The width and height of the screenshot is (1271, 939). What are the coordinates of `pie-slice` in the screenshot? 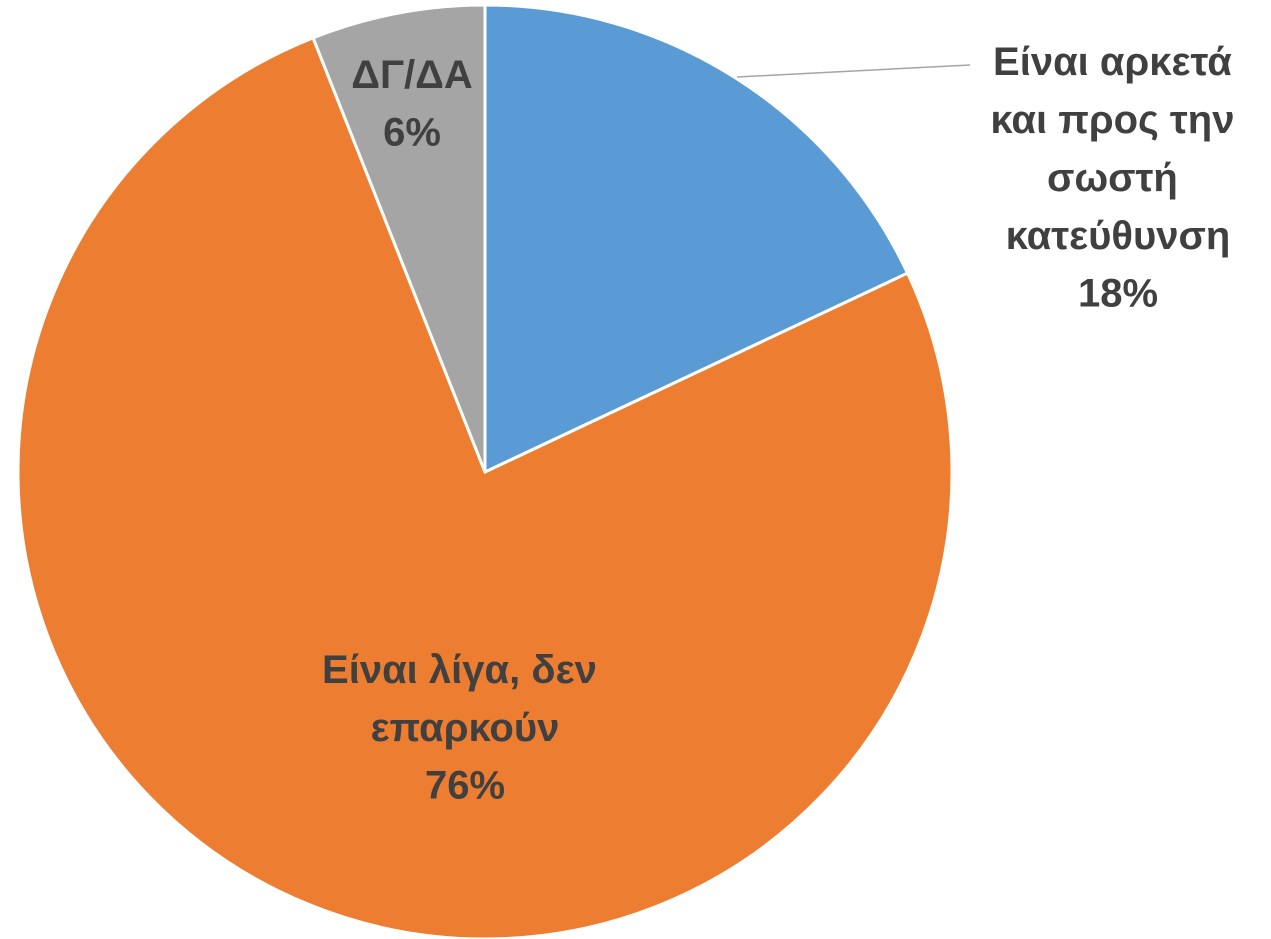 It's located at (399, 238).